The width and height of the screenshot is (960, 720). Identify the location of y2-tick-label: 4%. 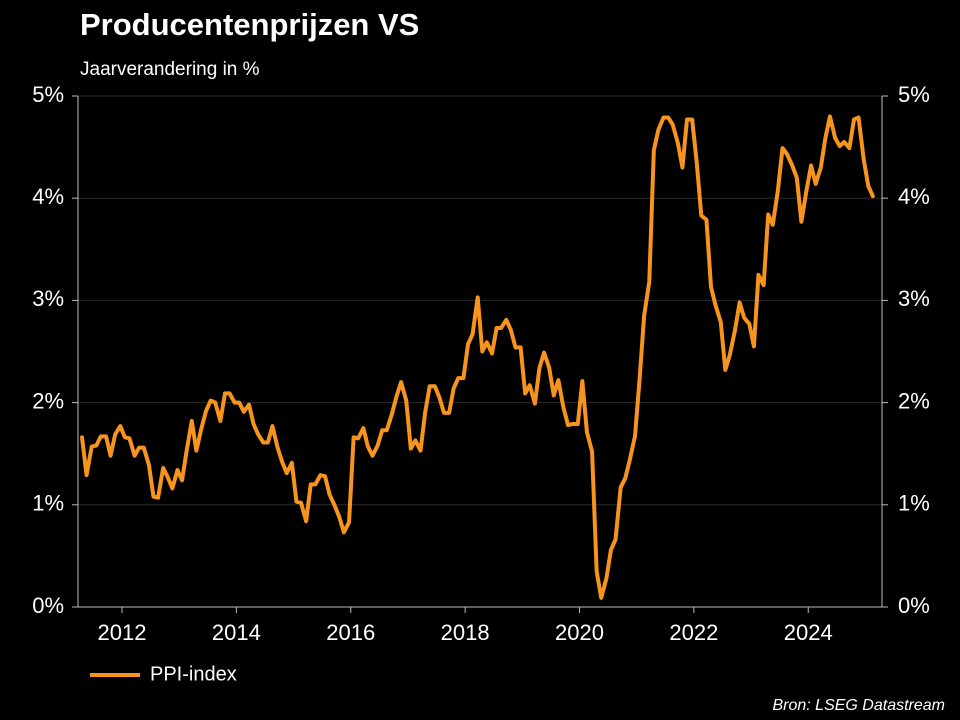
(914, 196).